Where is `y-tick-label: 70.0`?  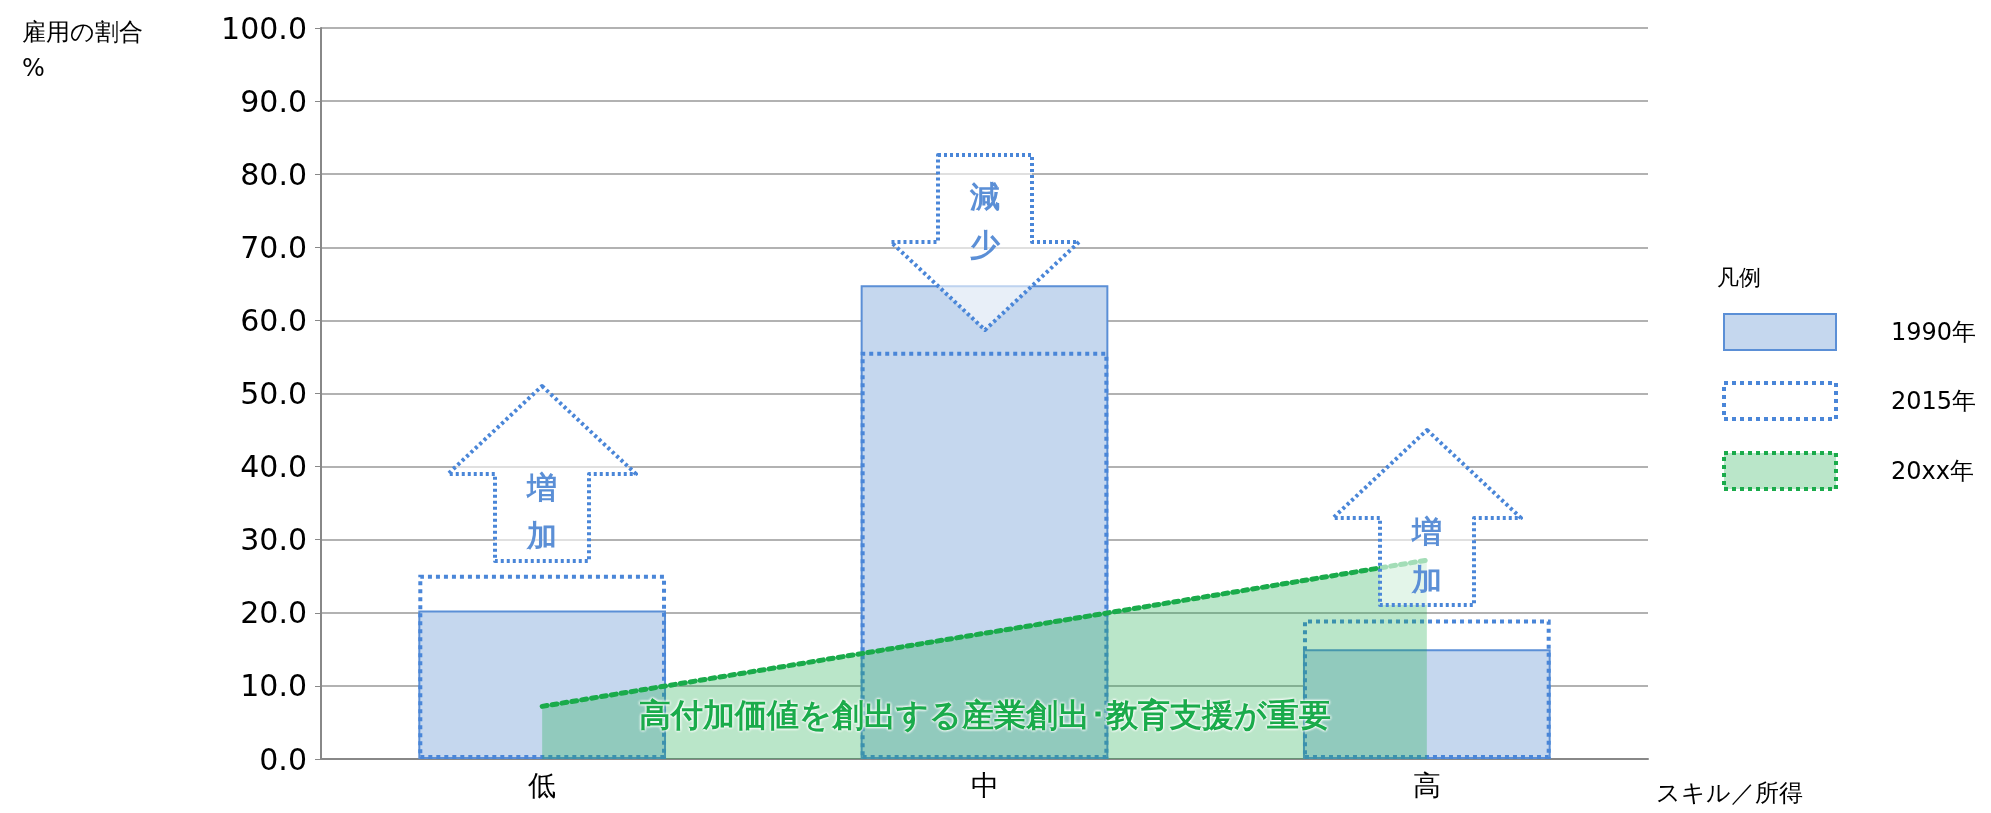 y-tick-label: 70.0 is located at coordinates (273, 247).